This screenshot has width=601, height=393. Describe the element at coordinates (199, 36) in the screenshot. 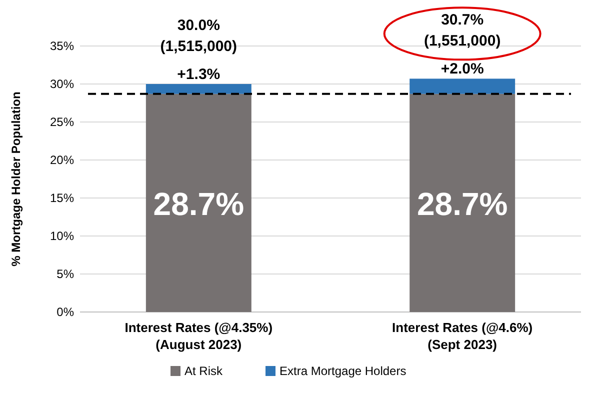

I see `total-label: 30.0% (1,515,000)` at that location.